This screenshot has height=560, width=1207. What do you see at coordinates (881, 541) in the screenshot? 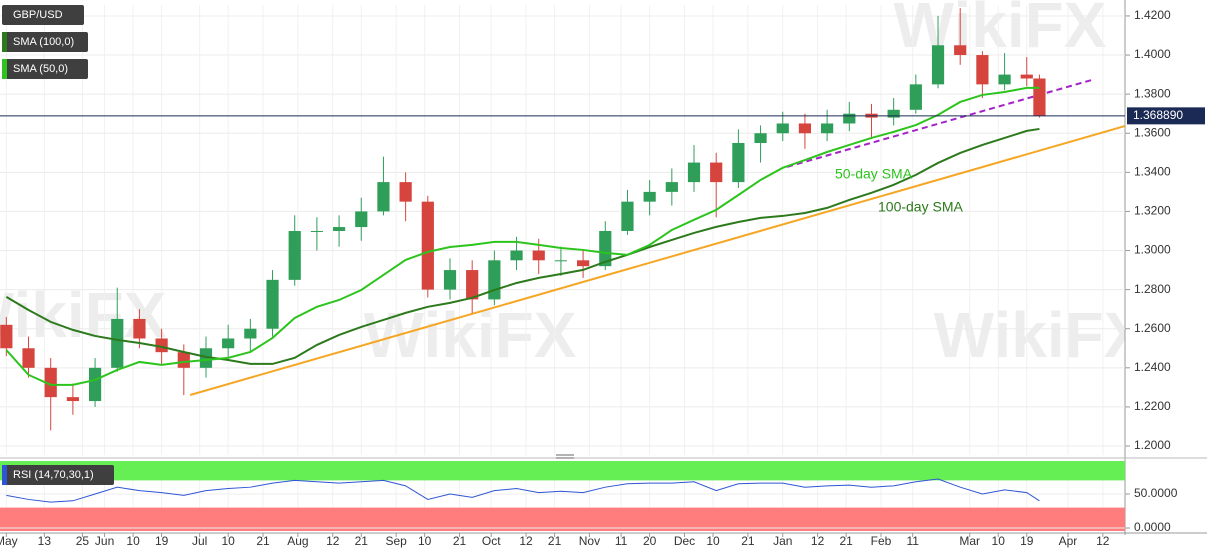
I see `x-tick-label: Feb` at bounding box center [881, 541].